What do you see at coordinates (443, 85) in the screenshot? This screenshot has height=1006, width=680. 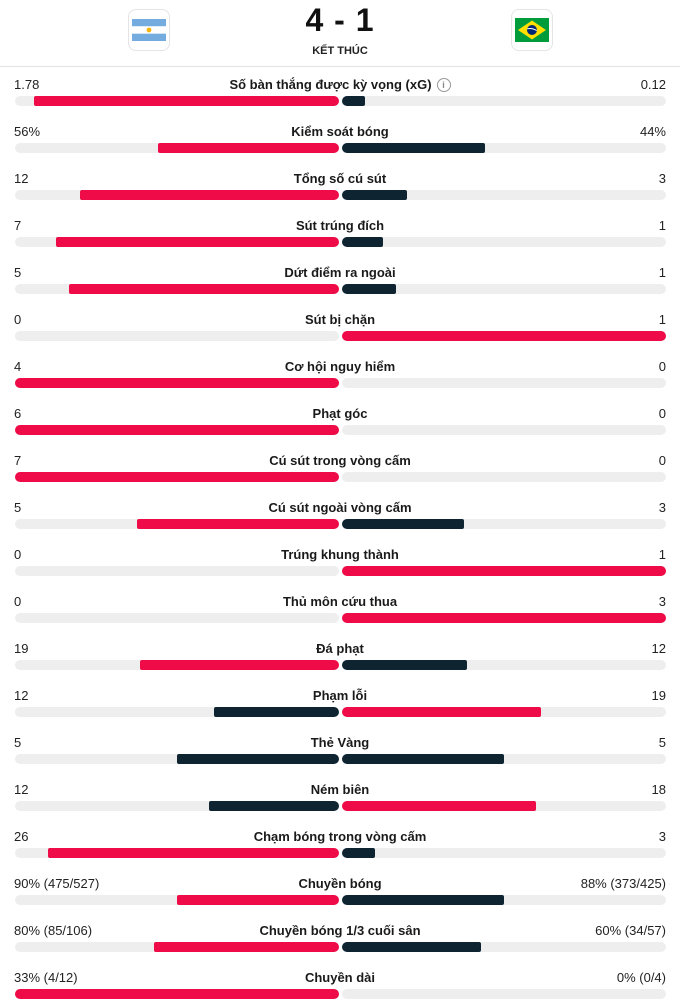 I see `info-icon: i` at bounding box center [443, 85].